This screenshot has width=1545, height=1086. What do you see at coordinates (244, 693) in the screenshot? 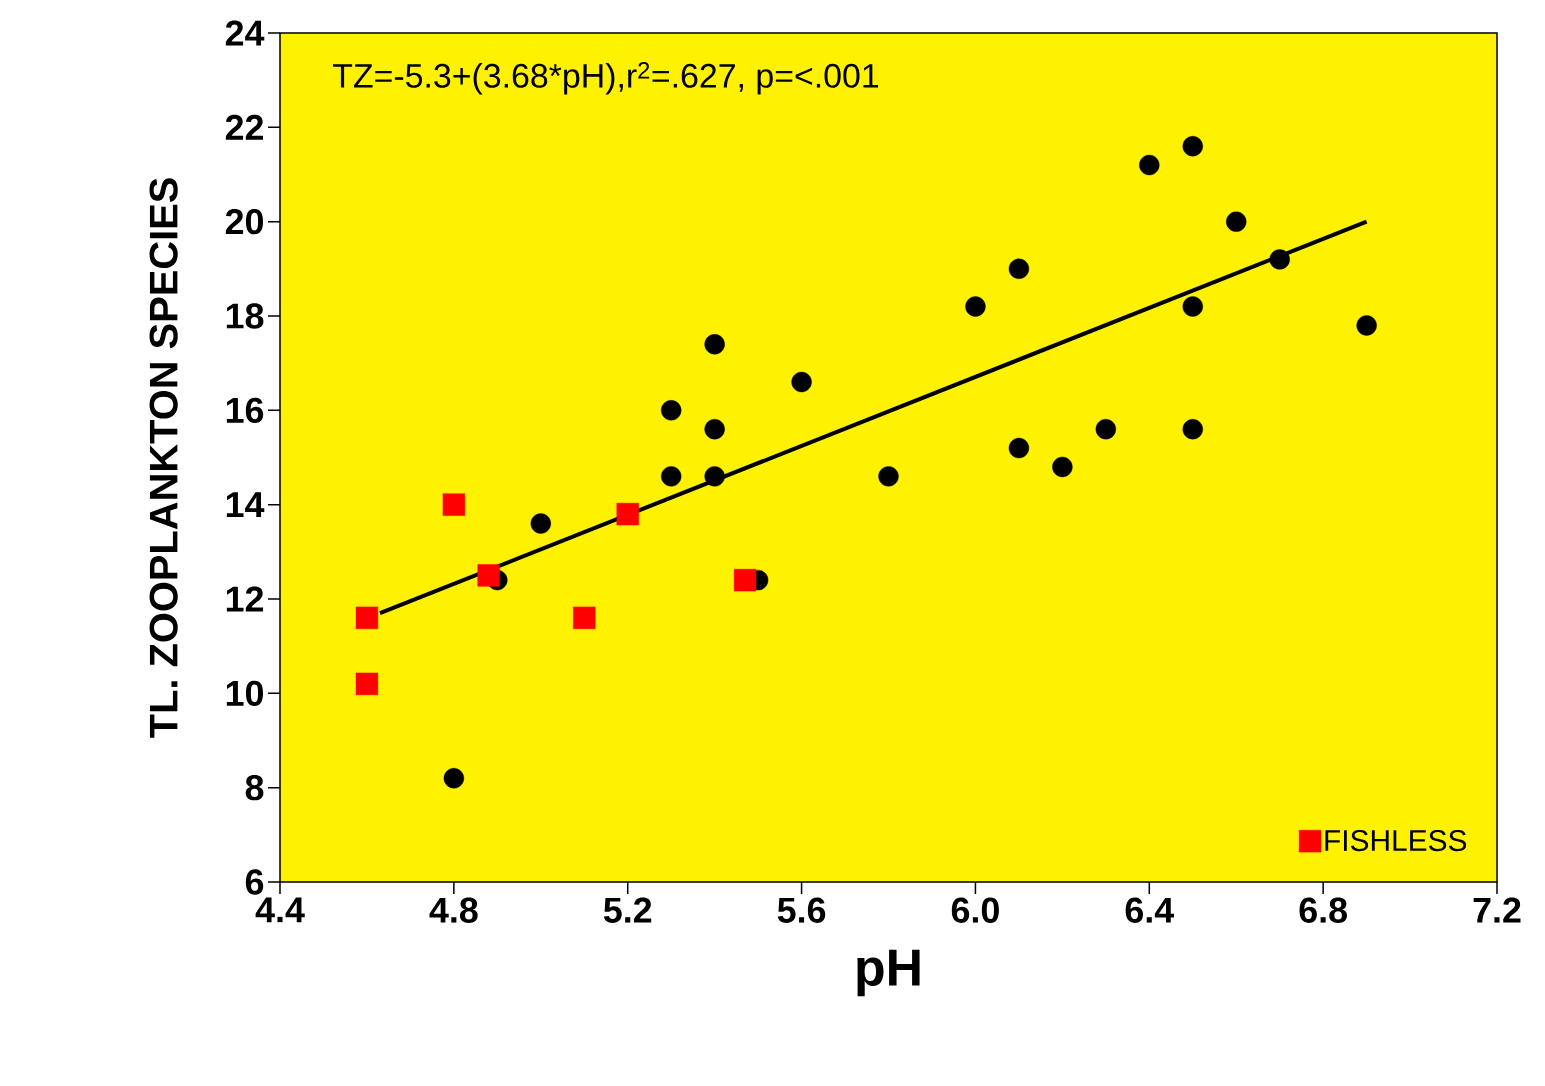
I see `y-tick-label: 10` at bounding box center [244, 693].